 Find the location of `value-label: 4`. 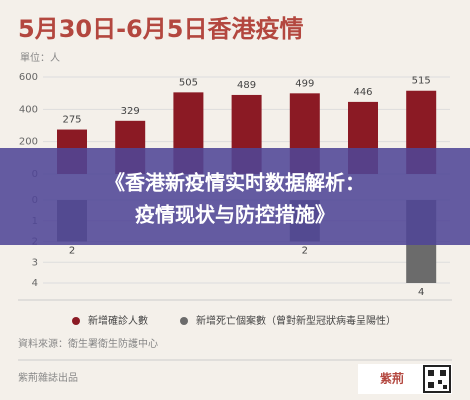

value-label: 4 is located at coordinates (421, 292).